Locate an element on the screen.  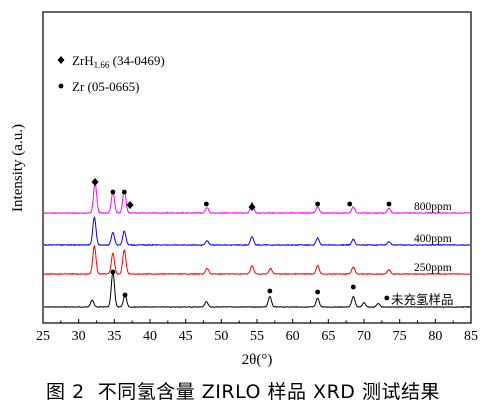
x-tick-label: 60 is located at coordinates (293, 336).